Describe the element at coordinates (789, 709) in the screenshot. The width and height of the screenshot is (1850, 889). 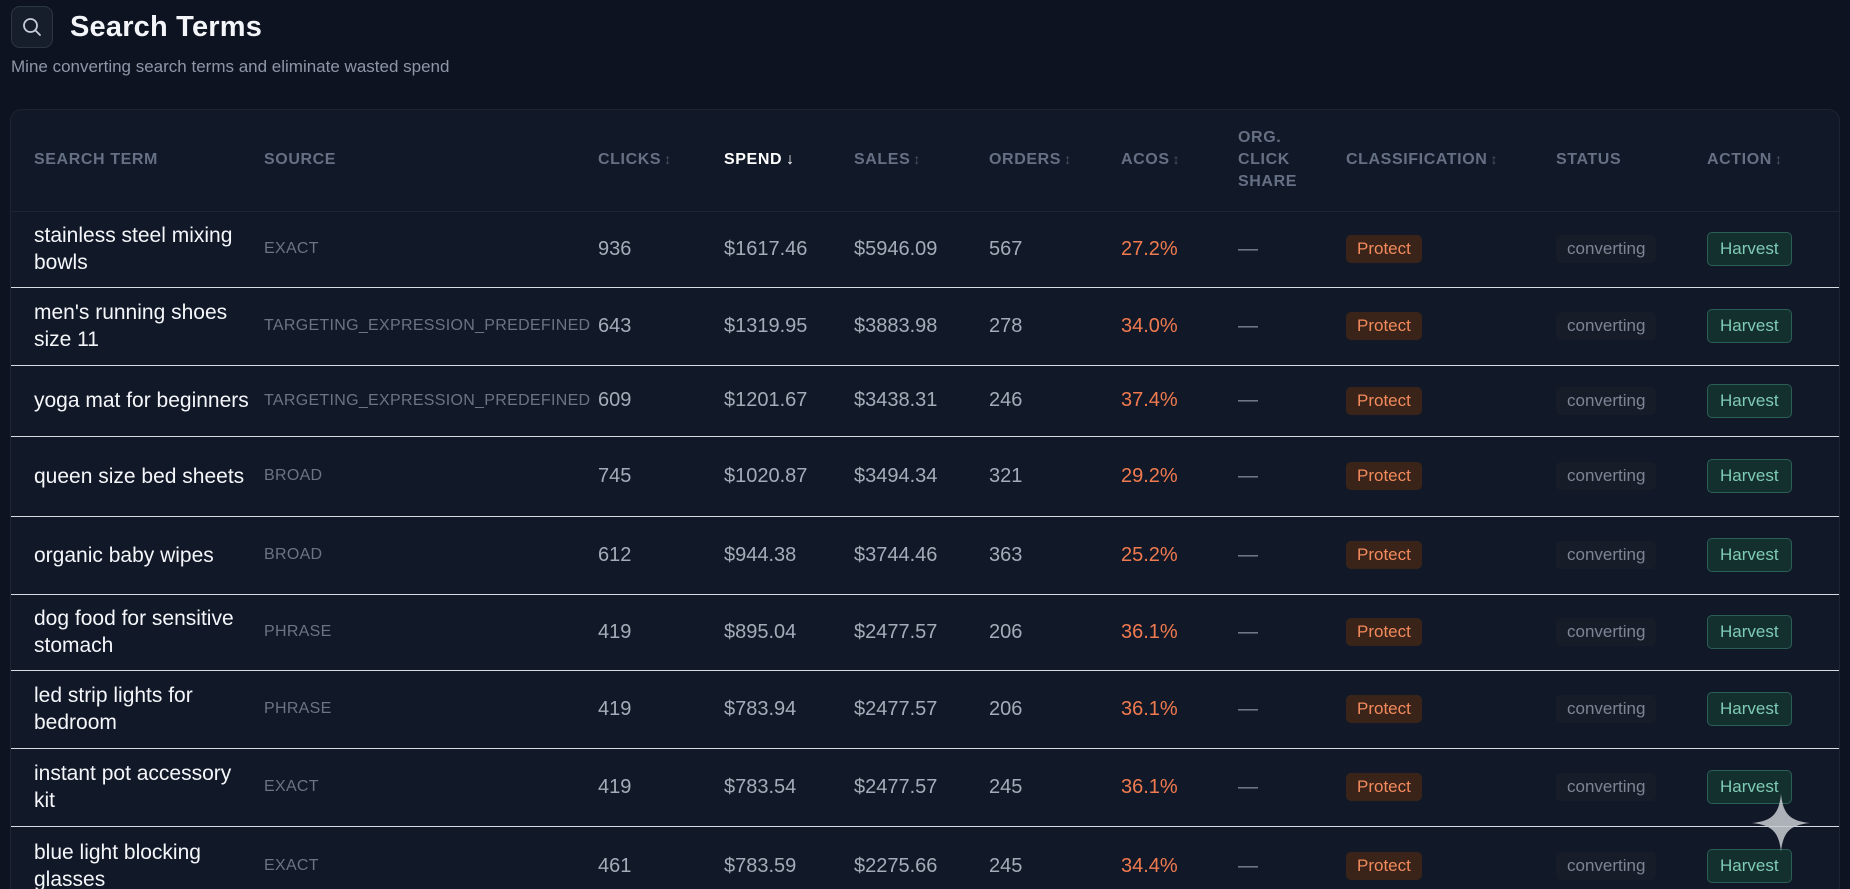
I see `spend-cell: $783.94` at that location.